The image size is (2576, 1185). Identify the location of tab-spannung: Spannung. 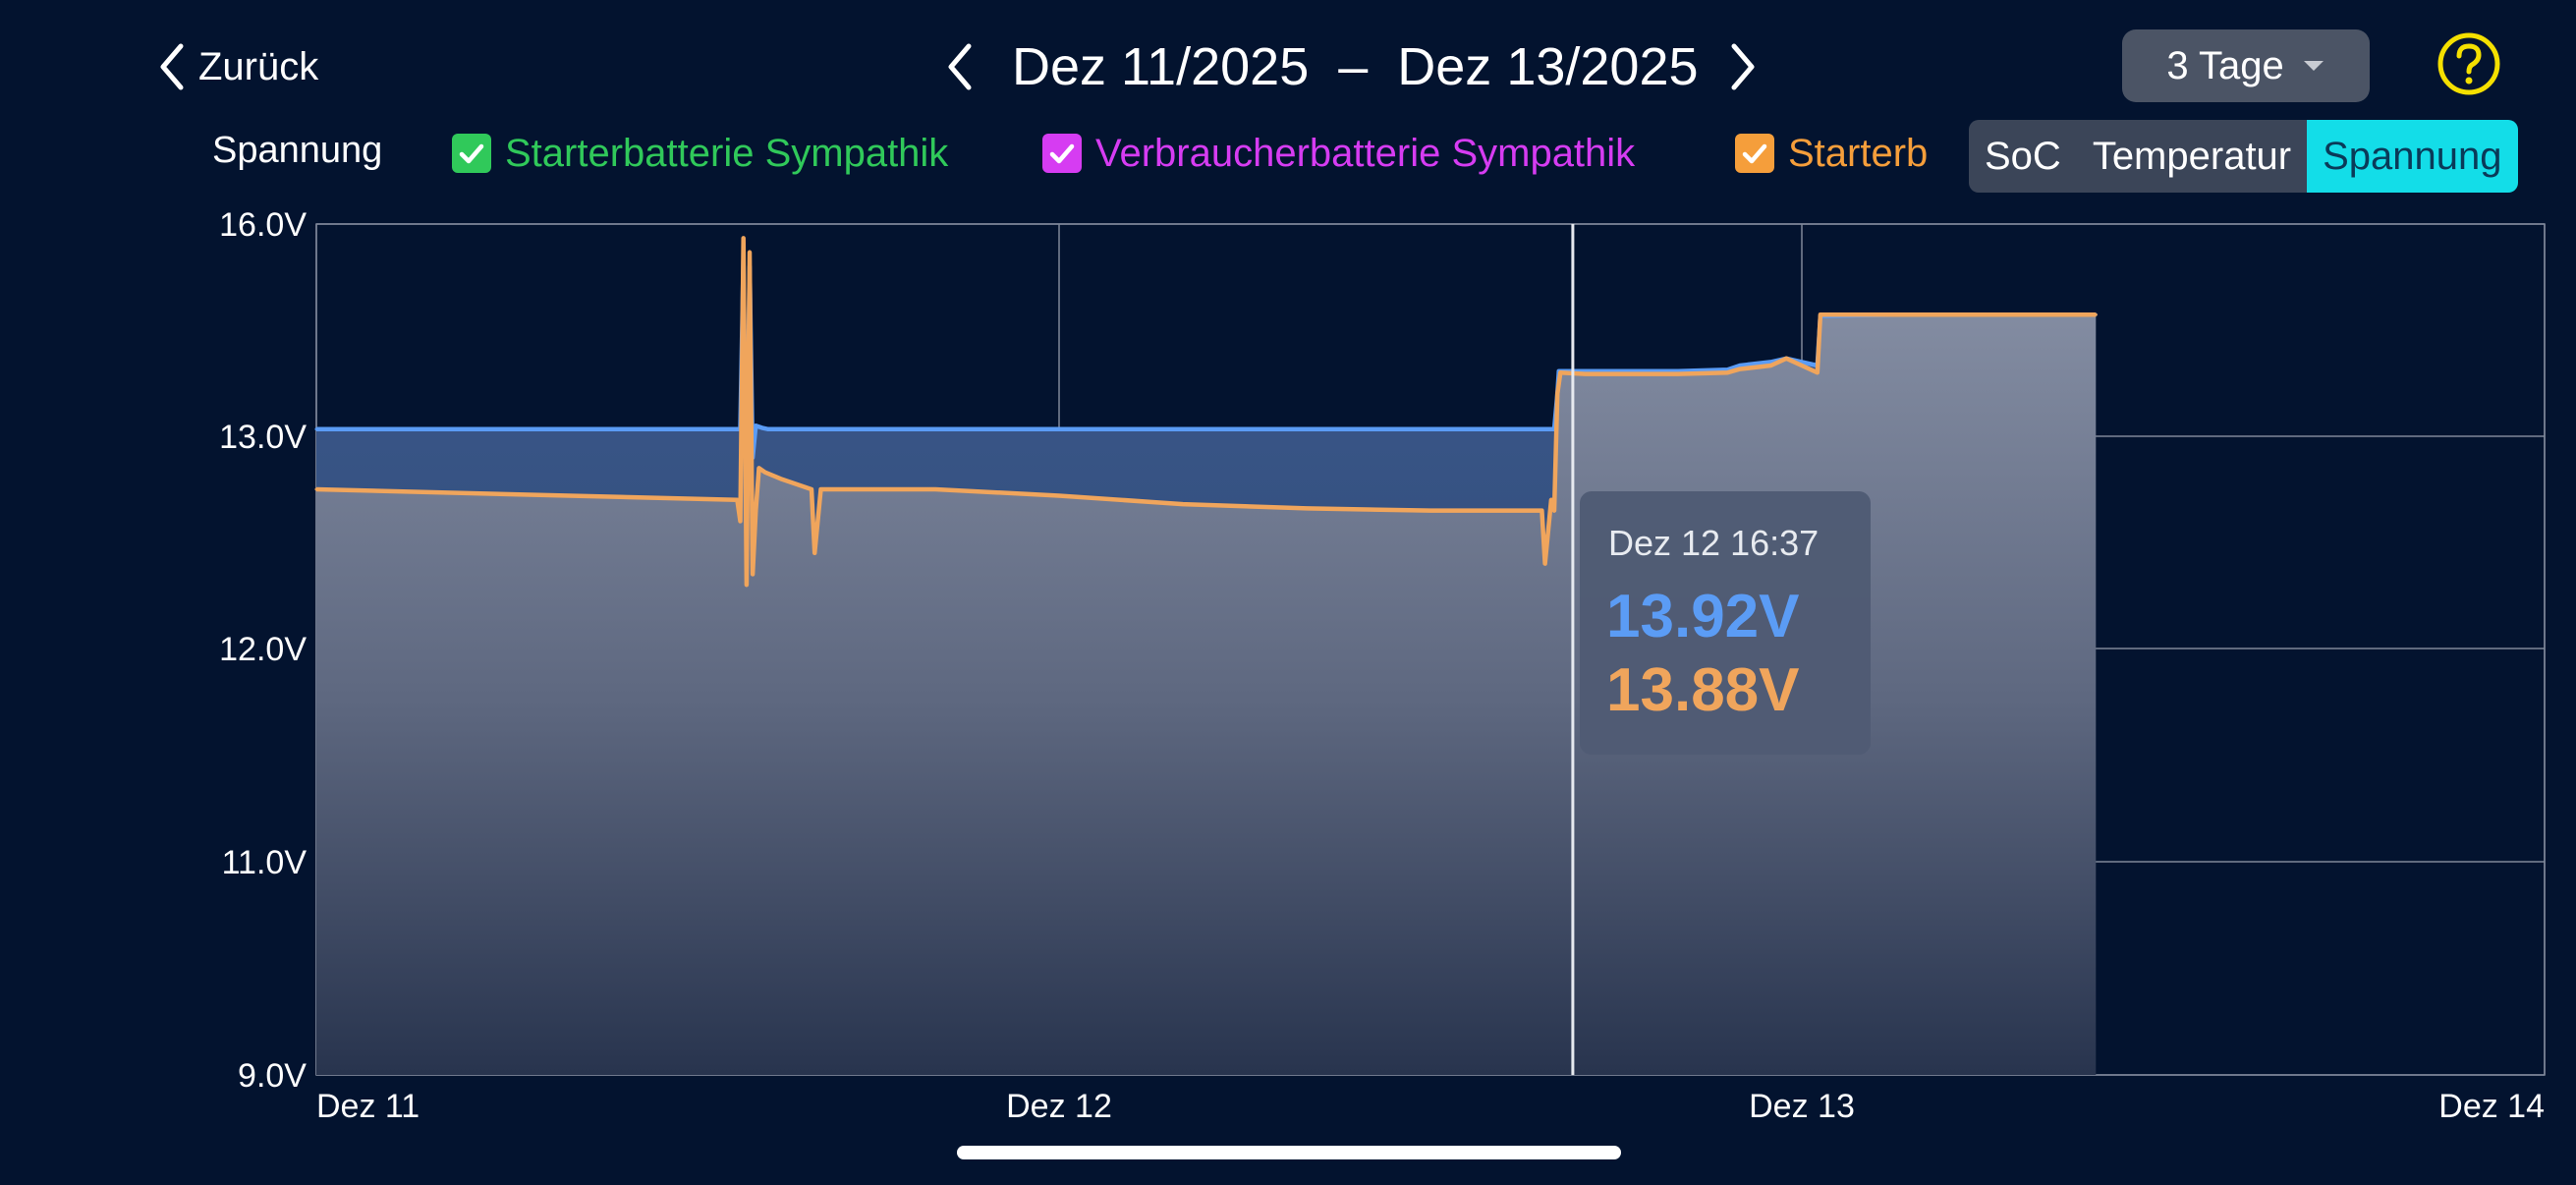
(2412, 156).